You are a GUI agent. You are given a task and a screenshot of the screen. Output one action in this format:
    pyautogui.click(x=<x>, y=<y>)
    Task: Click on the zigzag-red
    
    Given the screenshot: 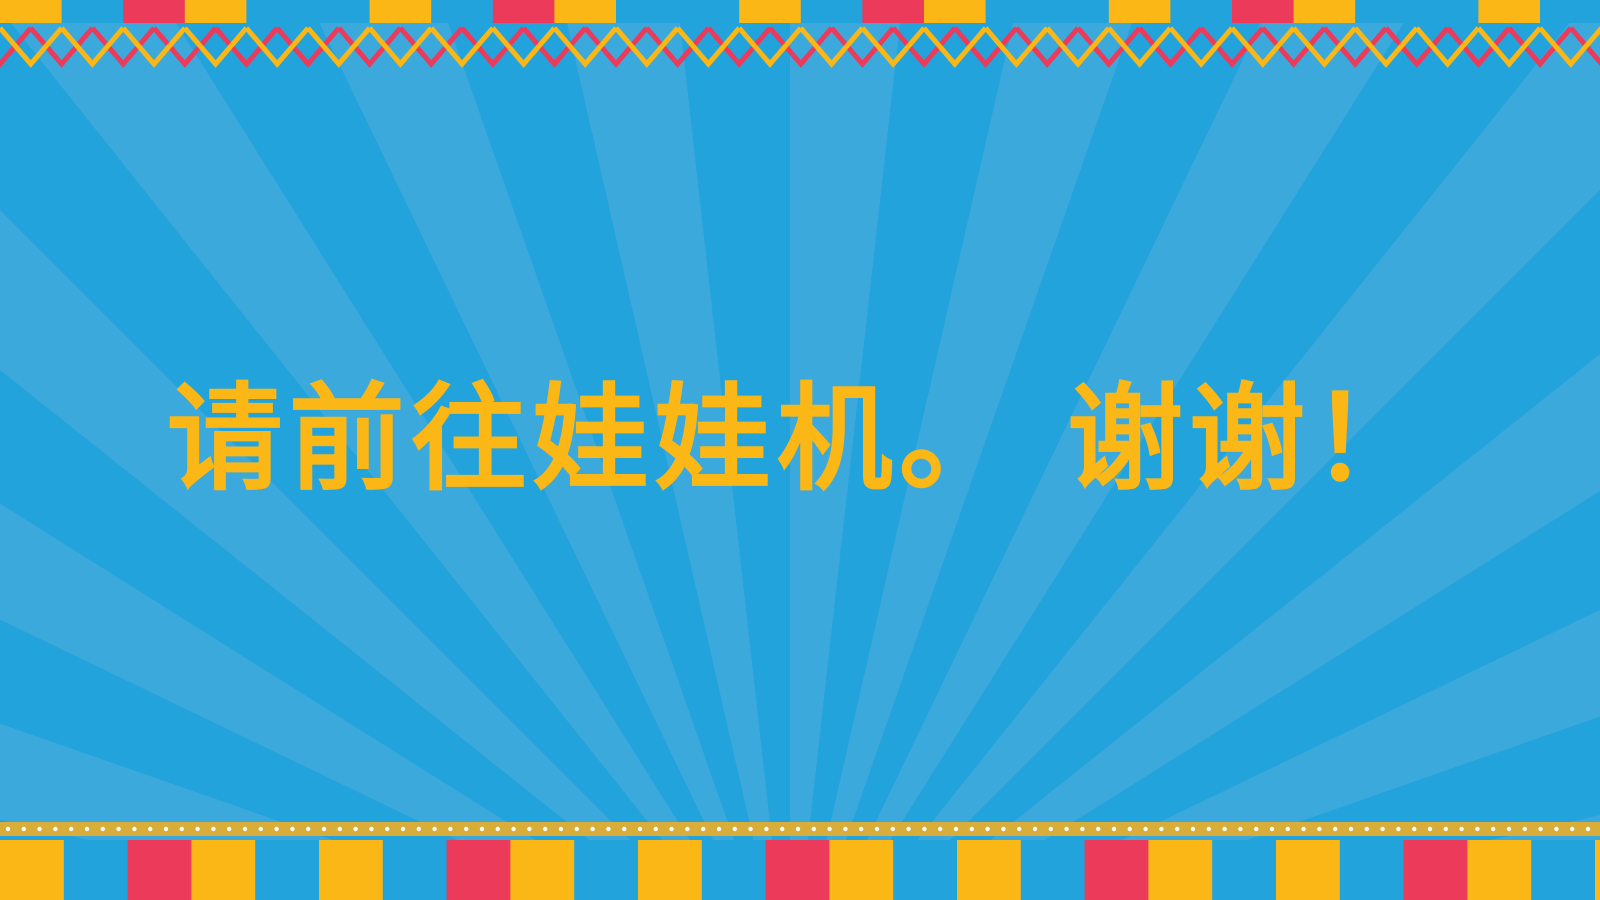 What is the action you would take?
    pyautogui.click(x=800, y=47)
    